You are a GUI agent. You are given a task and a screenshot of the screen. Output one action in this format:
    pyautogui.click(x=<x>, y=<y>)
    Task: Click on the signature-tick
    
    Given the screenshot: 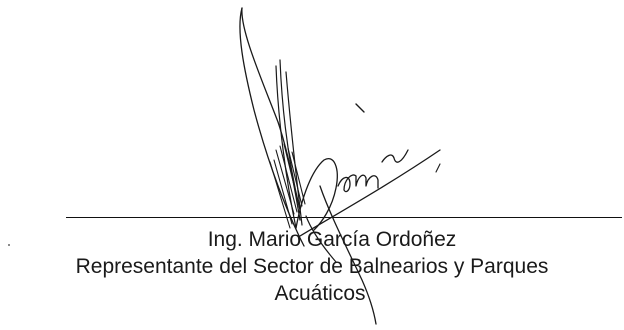 What is the action you would take?
    pyautogui.click(x=360, y=108)
    